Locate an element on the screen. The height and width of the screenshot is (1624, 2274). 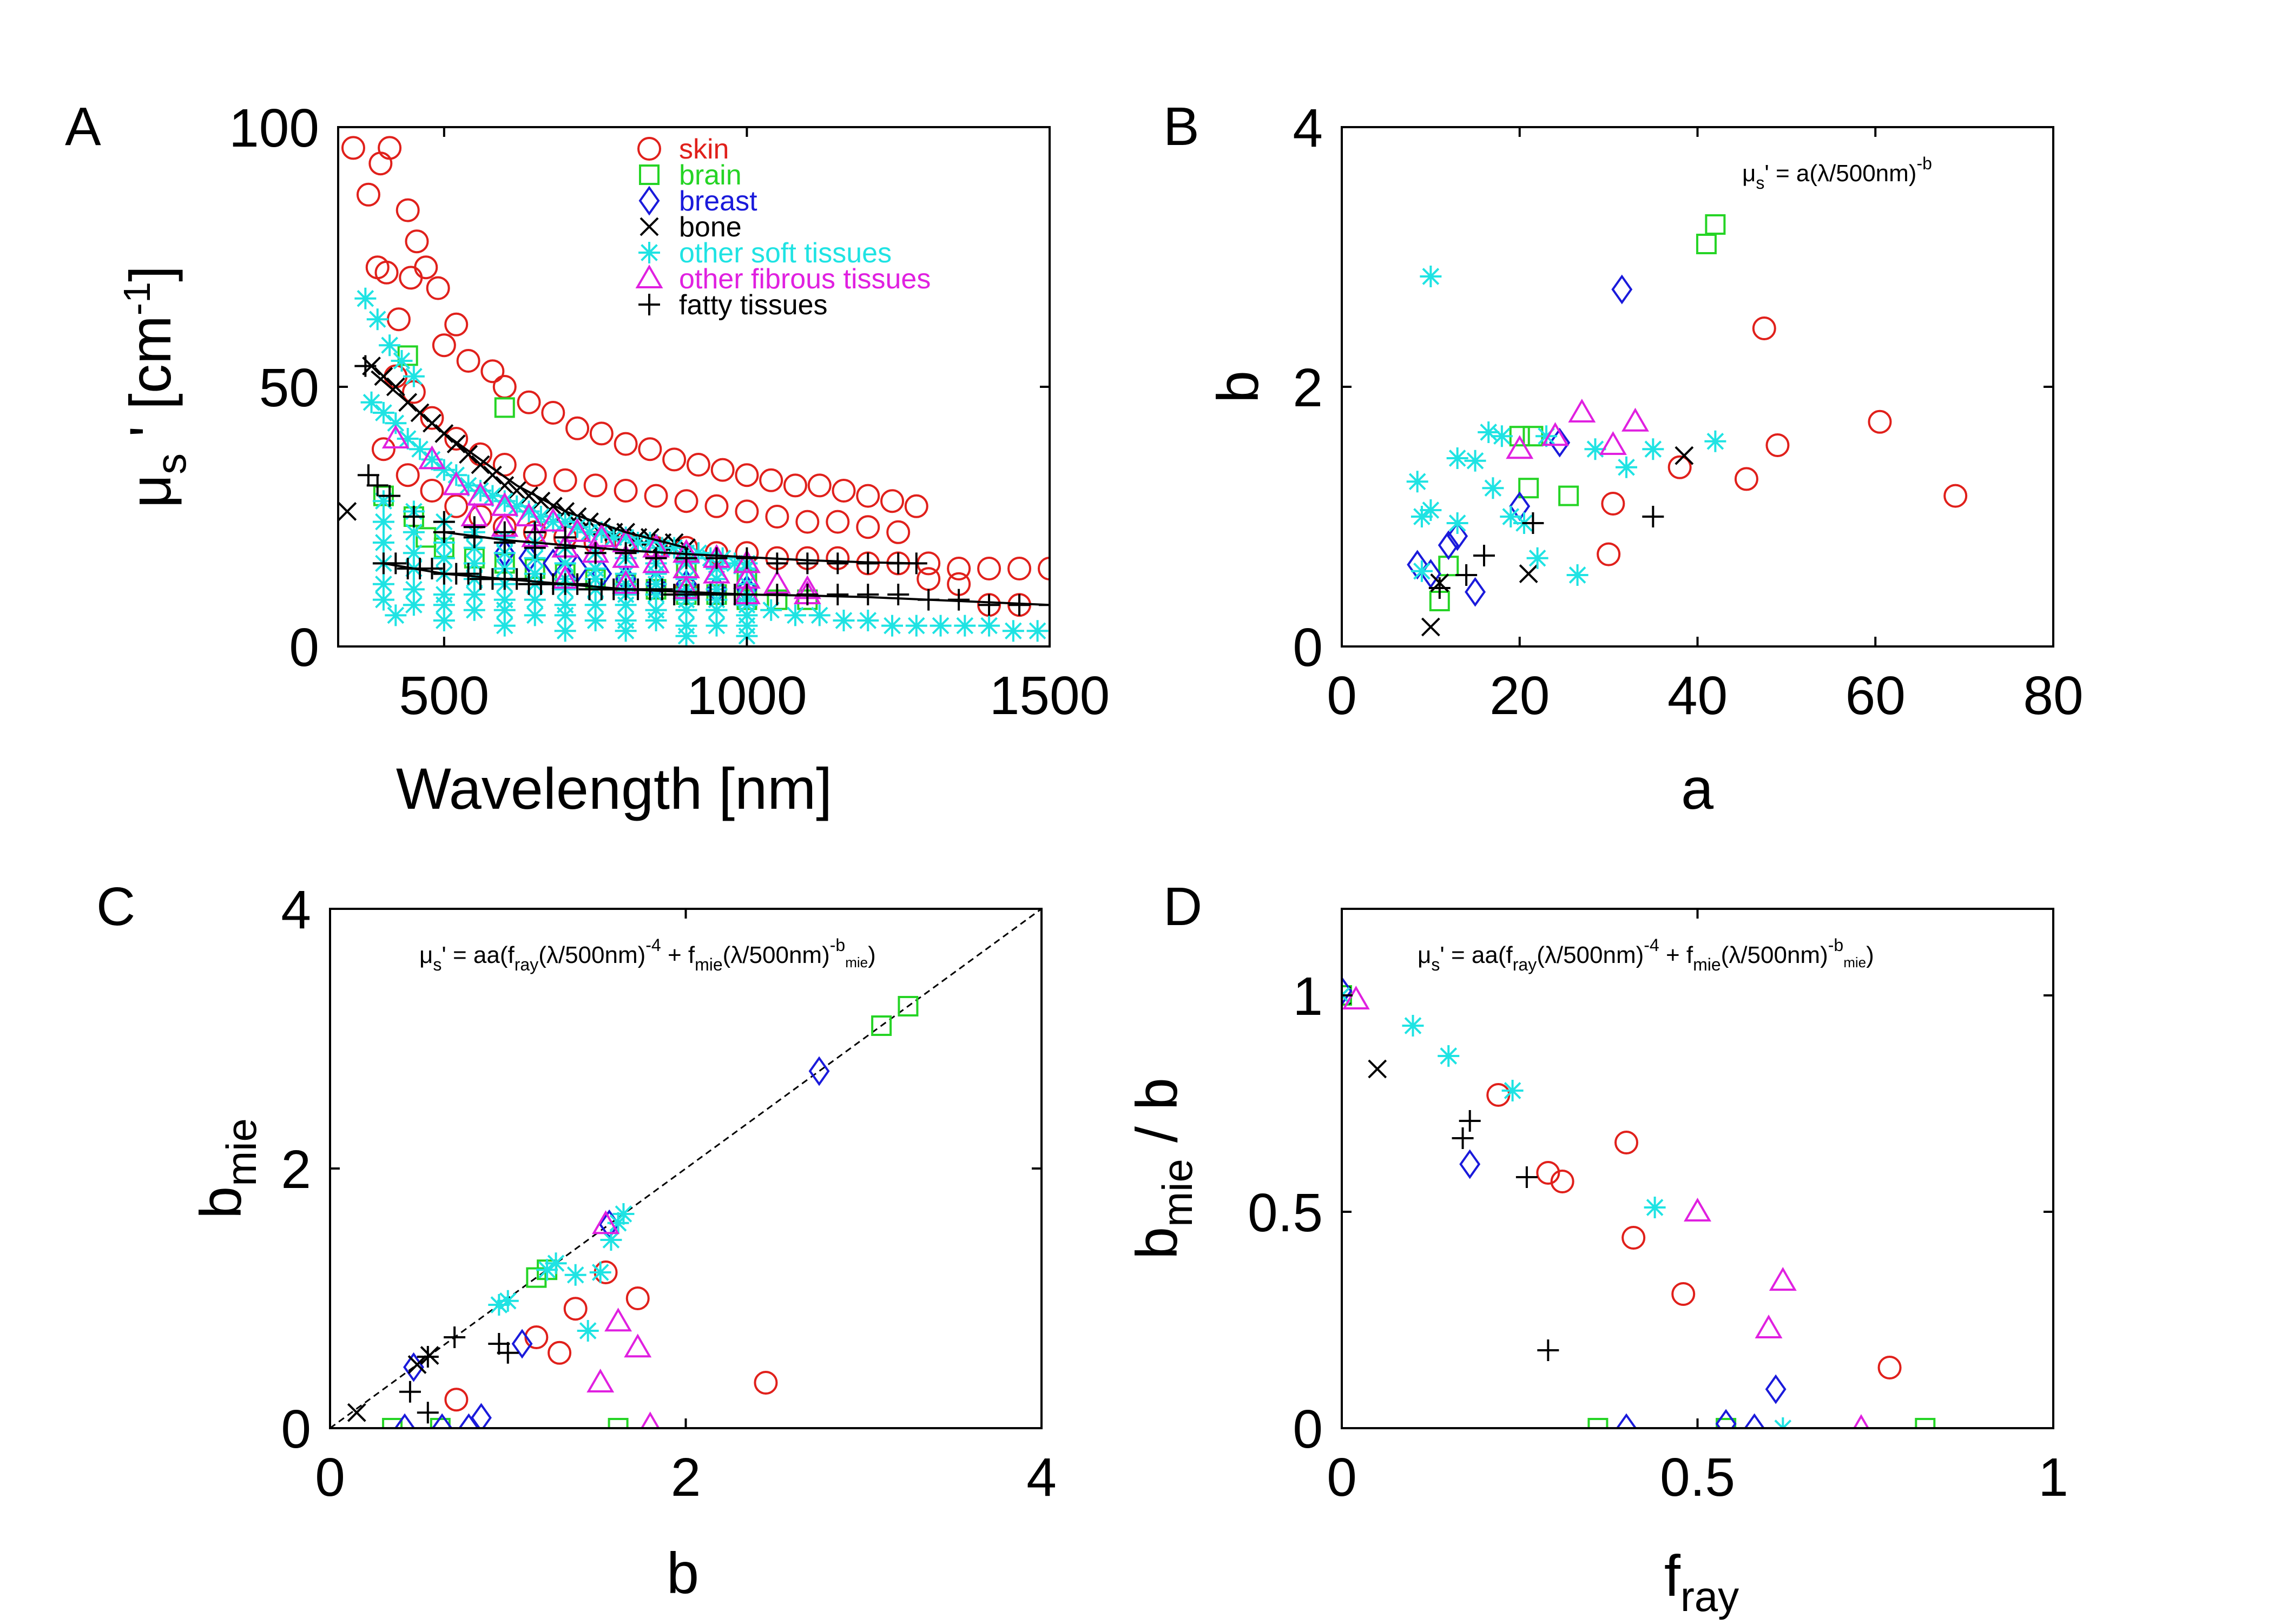
legend-marker-skin is located at coordinates (649, 149).